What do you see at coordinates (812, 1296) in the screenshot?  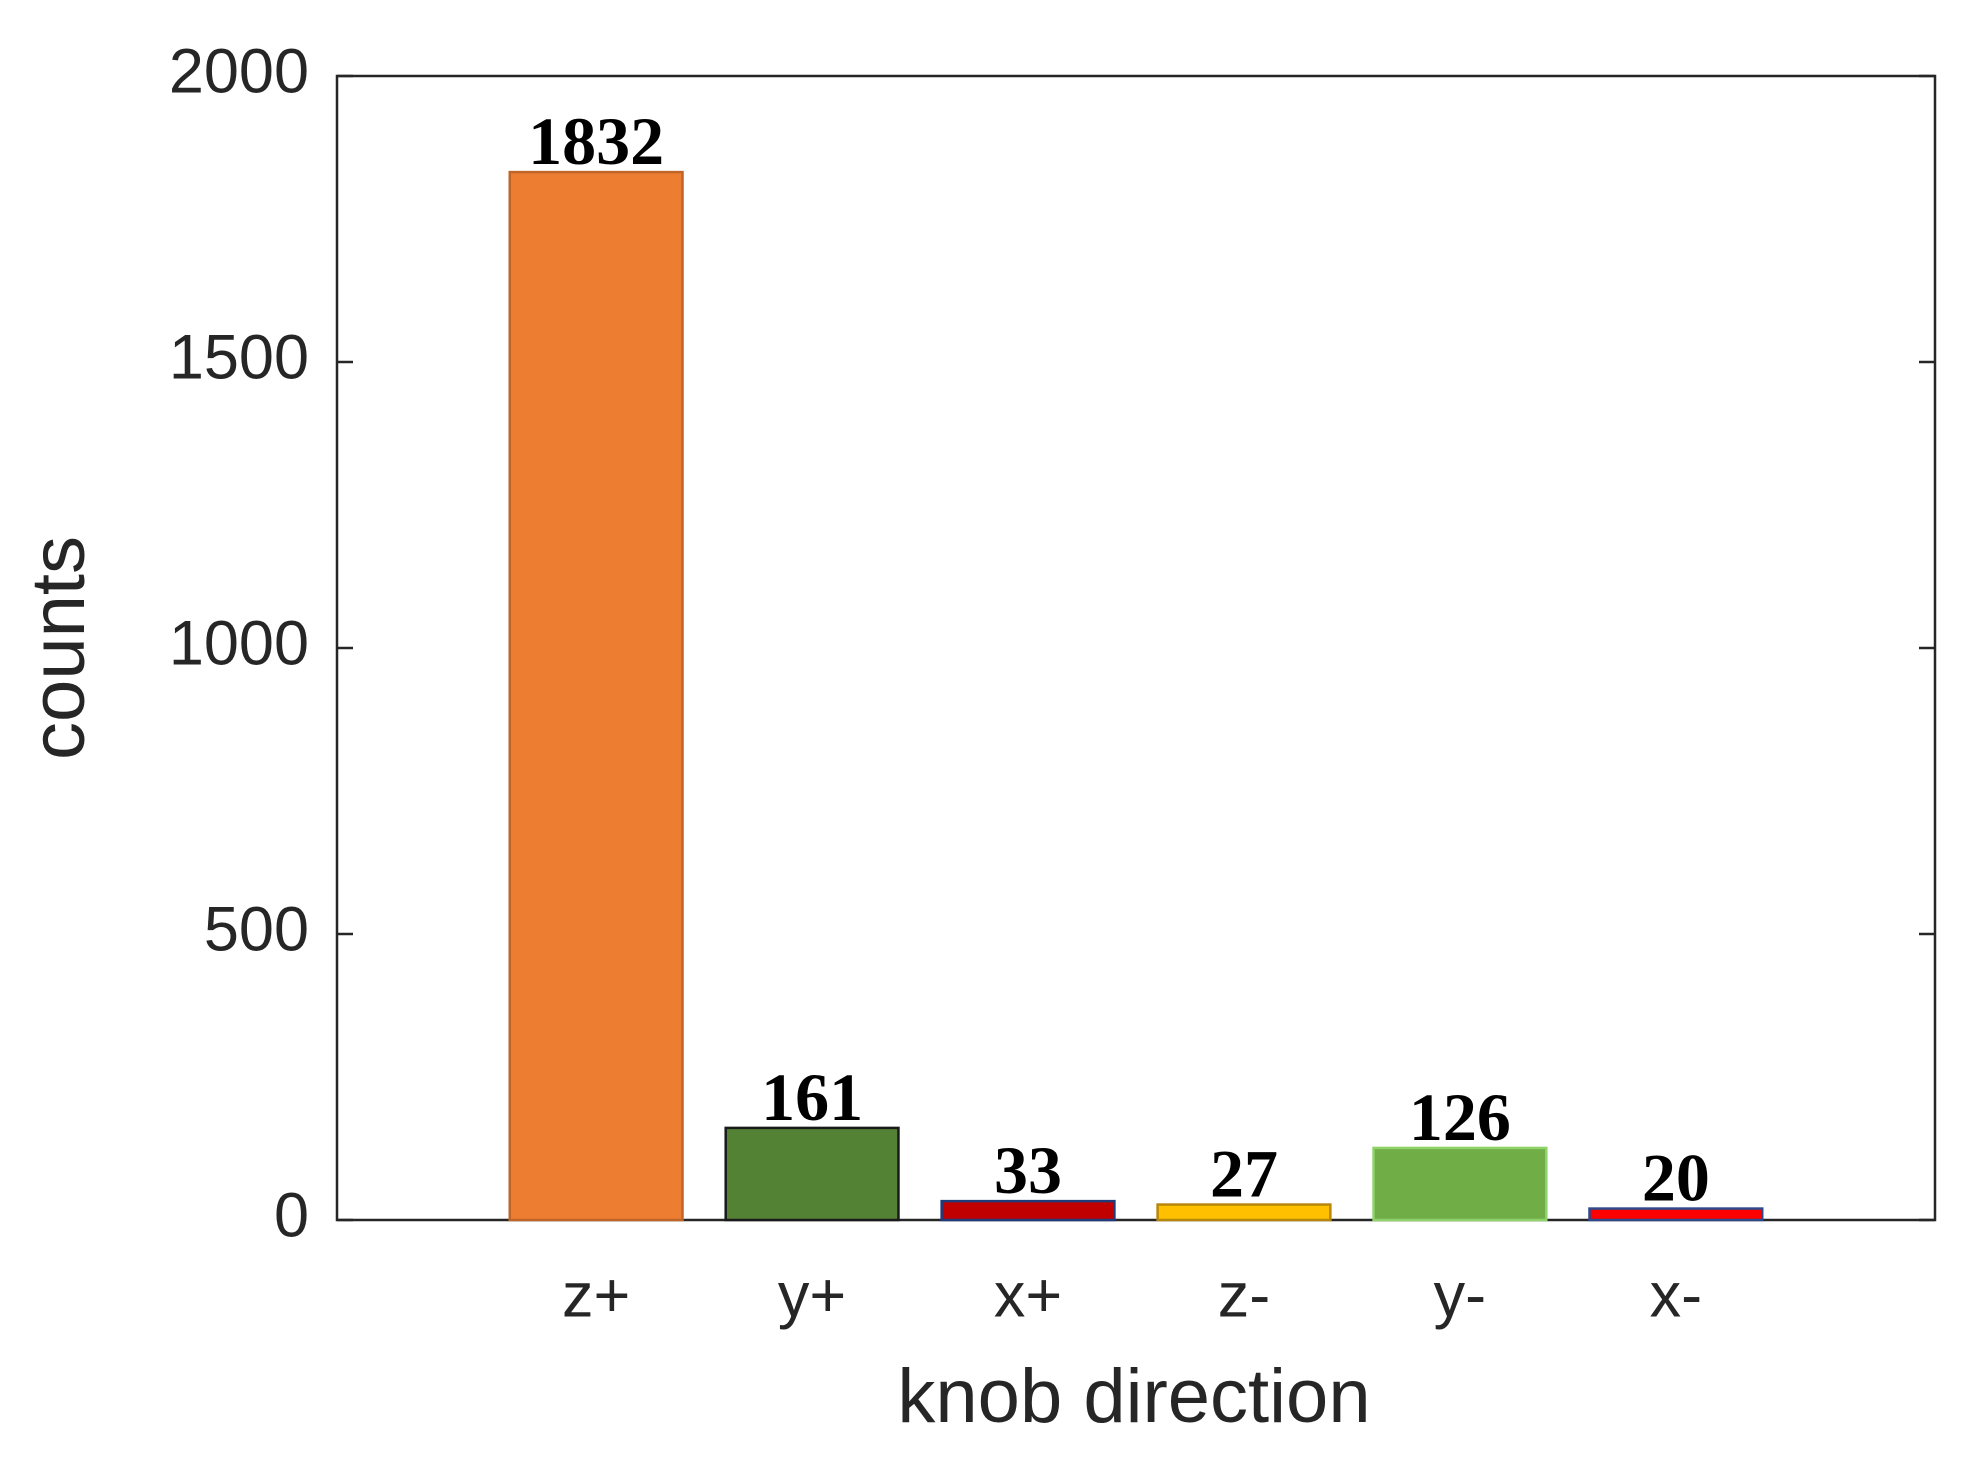 I see `x-tick-label: y+` at bounding box center [812, 1296].